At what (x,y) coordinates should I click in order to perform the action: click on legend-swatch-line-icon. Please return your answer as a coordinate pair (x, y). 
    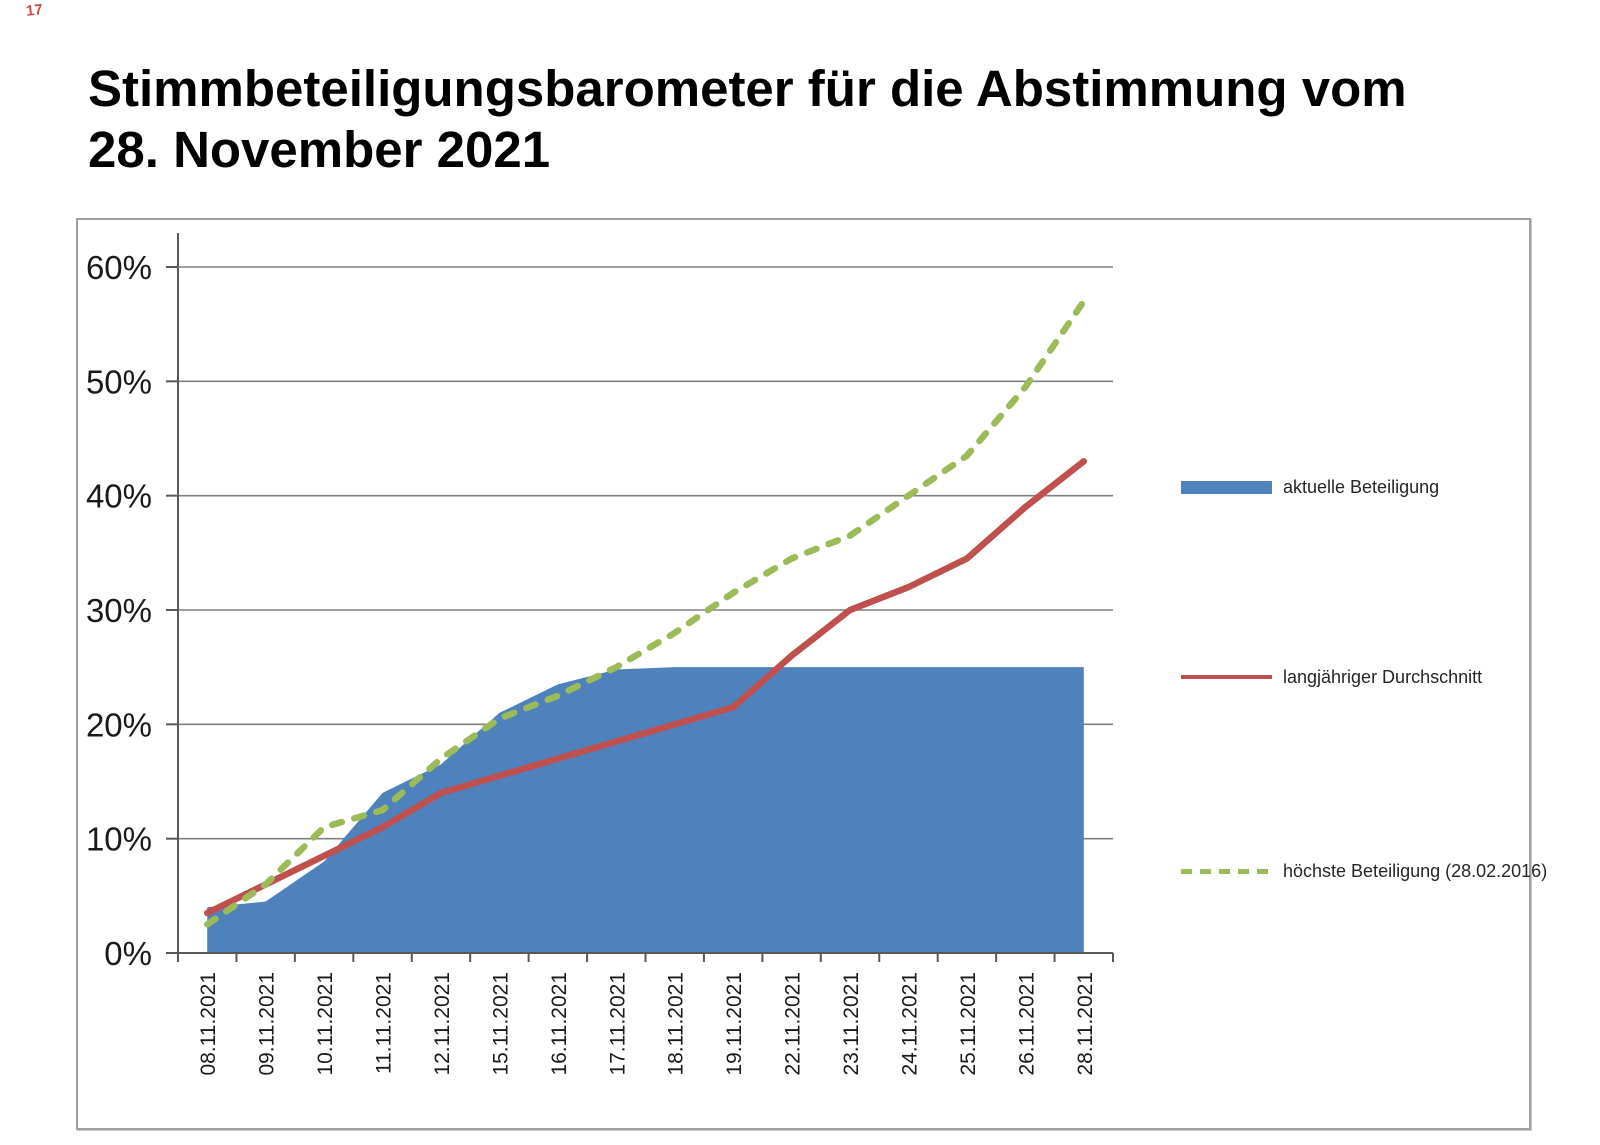
    Looking at the image, I should click on (1226, 677).